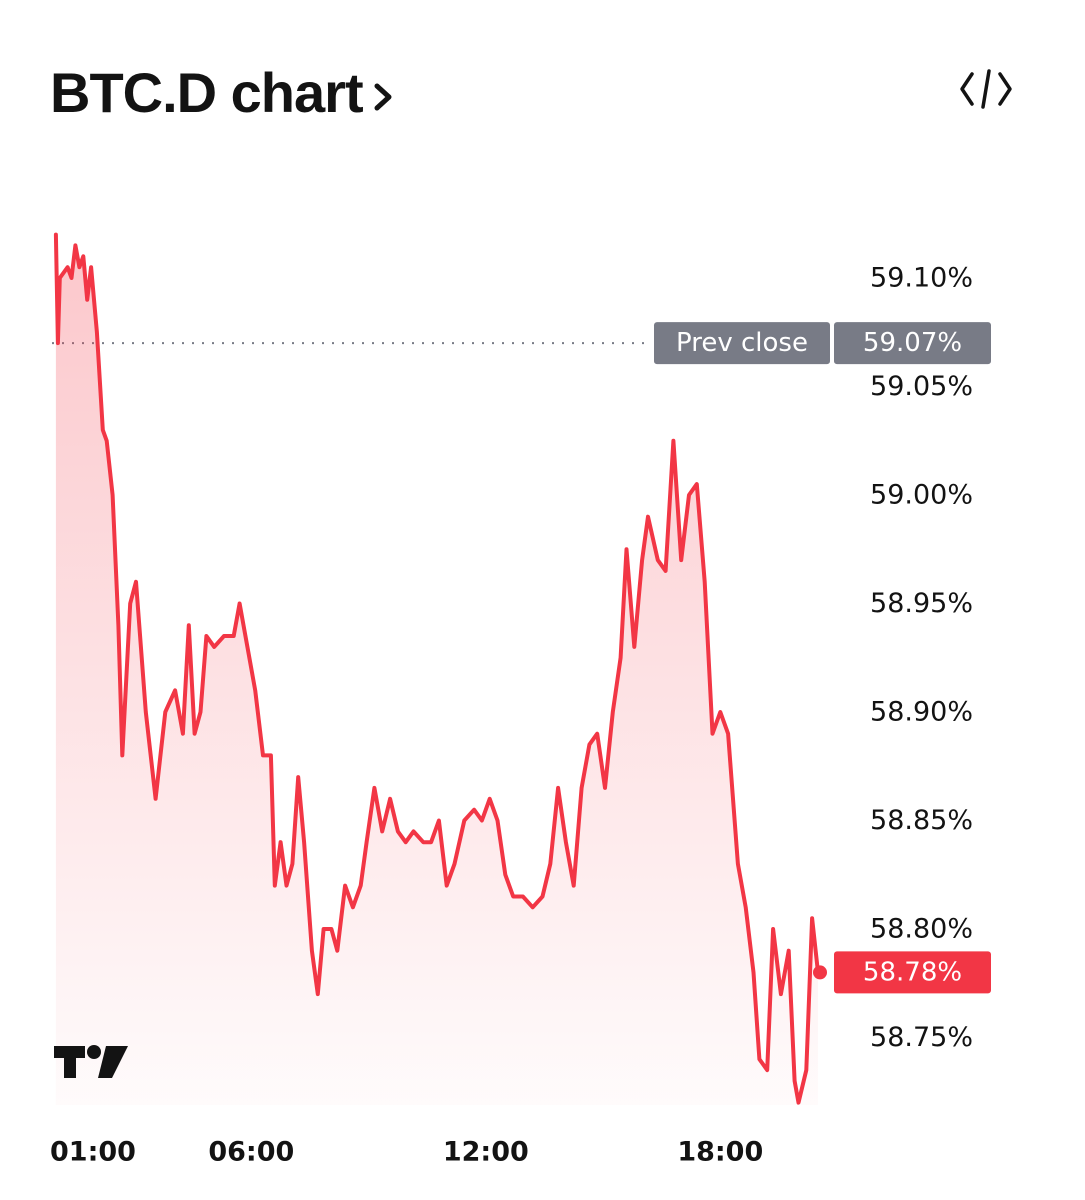 This screenshot has height=1200, width=1085. Describe the element at coordinates (921, 603) in the screenshot. I see `y-tick-label: 58.95%` at that location.